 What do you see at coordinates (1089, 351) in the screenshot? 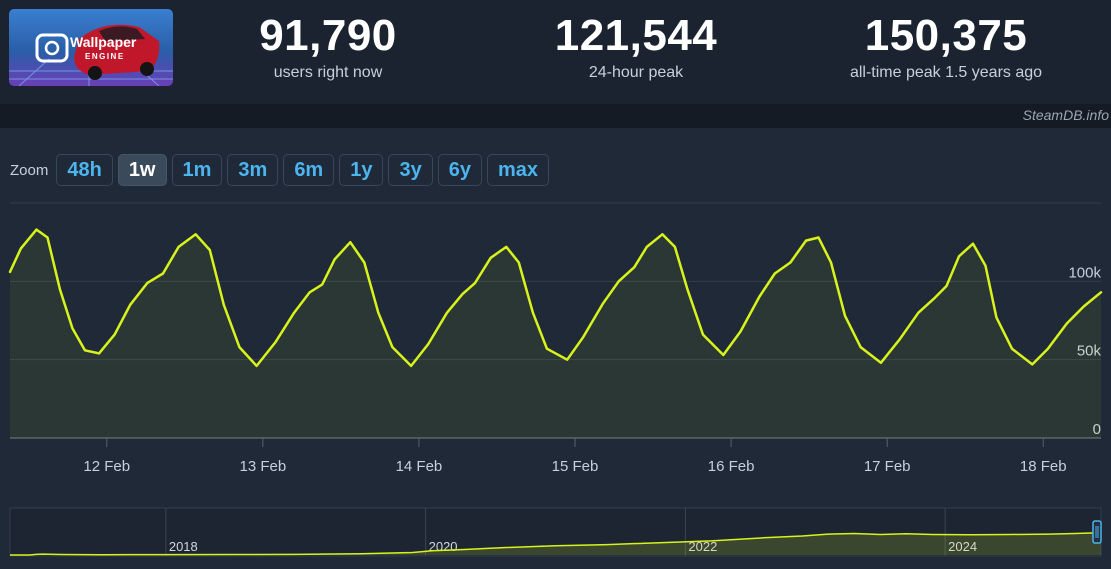
I see `y-tick-label: 50k` at bounding box center [1089, 351].